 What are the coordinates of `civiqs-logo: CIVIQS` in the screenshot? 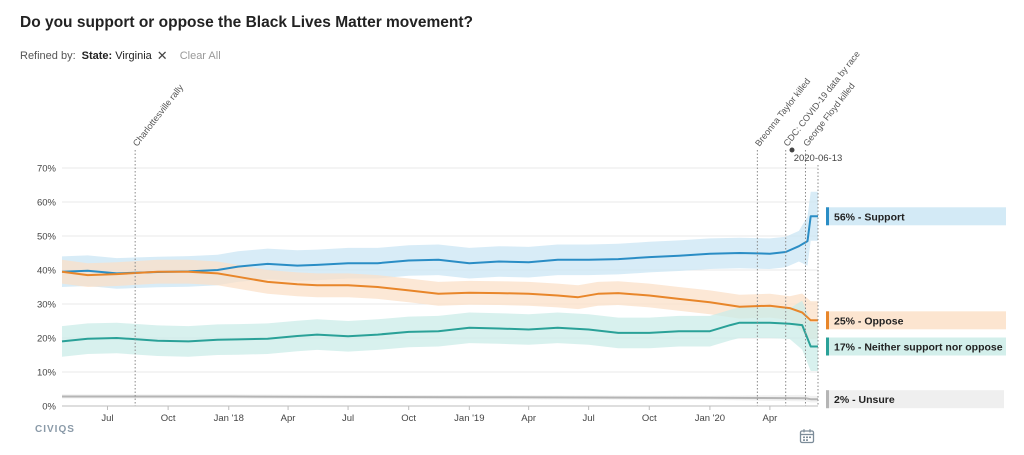 It's located at (55, 429).